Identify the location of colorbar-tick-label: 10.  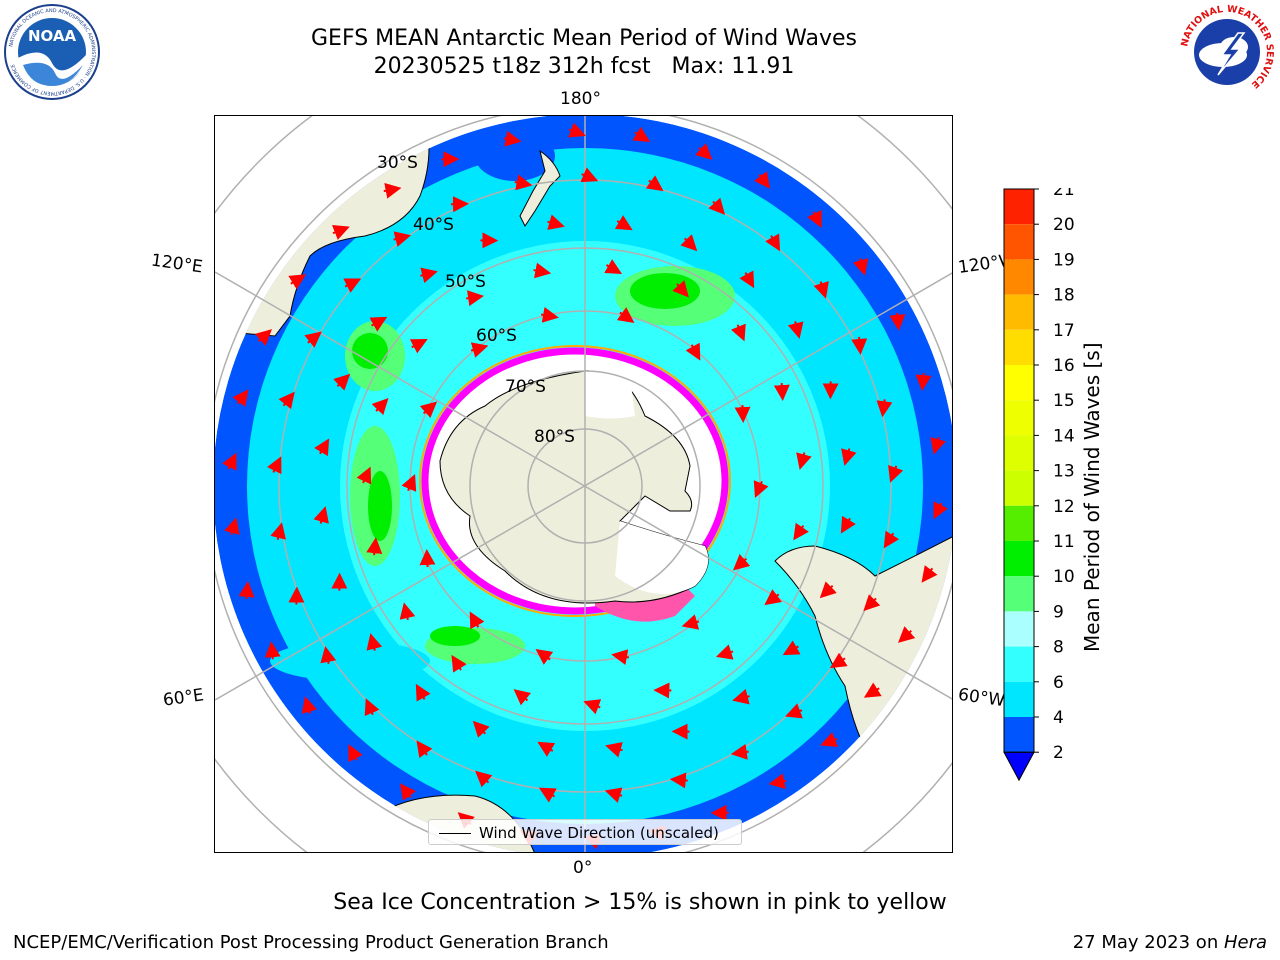
(1064, 577).